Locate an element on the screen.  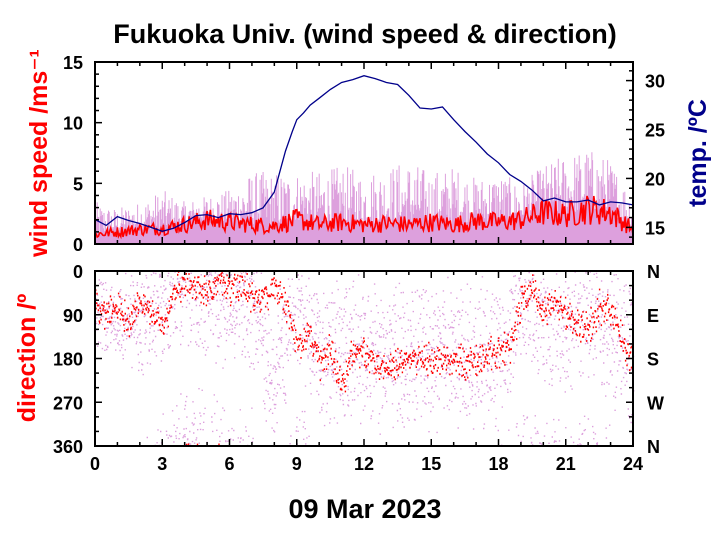
direction-x-tick-label: 15 is located at coordinates (431, 464).